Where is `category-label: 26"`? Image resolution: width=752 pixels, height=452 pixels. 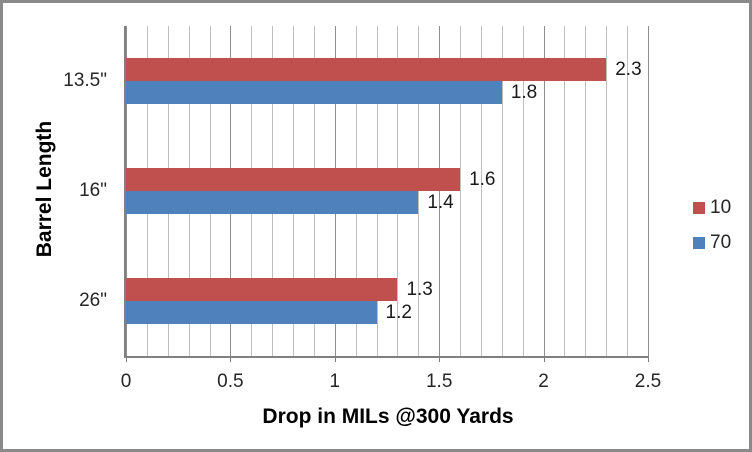 category-label: 26" is located at coordinates (93, 300).